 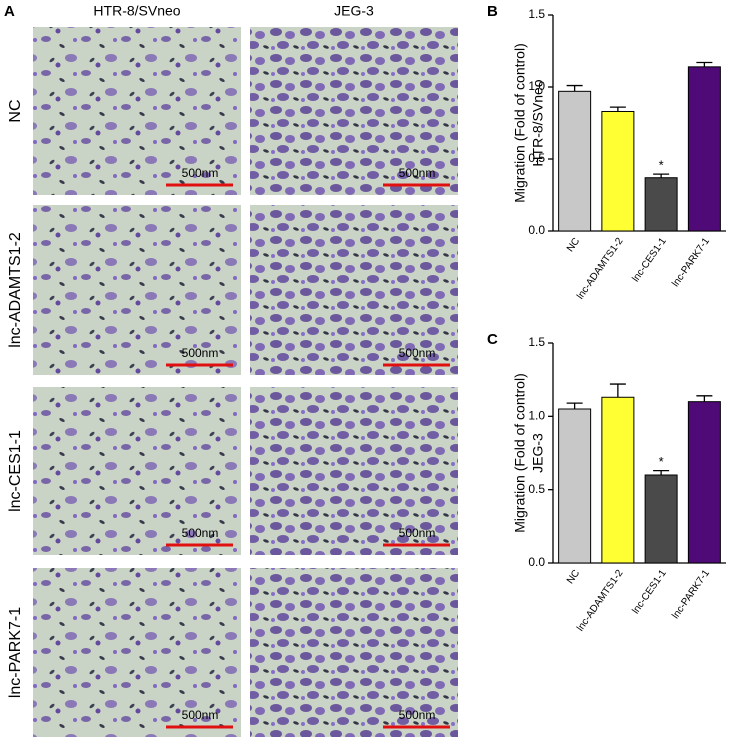 What do you see at coordinates (15, 471) in the screenshot?
I see `row-label: lnc-CES1-1` at bounding box center [15, 471].